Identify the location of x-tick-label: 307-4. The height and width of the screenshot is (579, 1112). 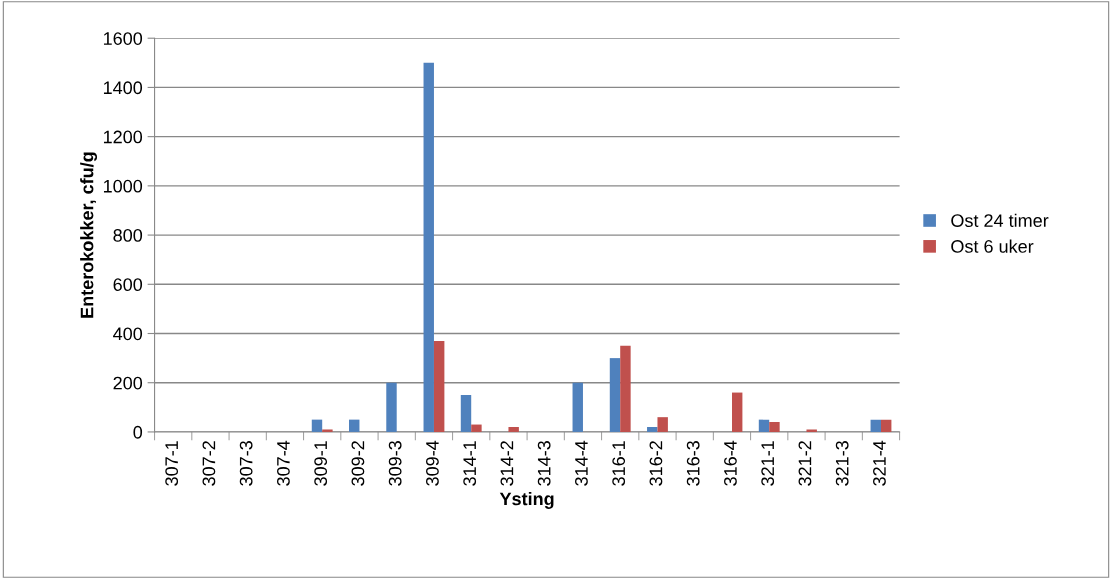
(283, 463).